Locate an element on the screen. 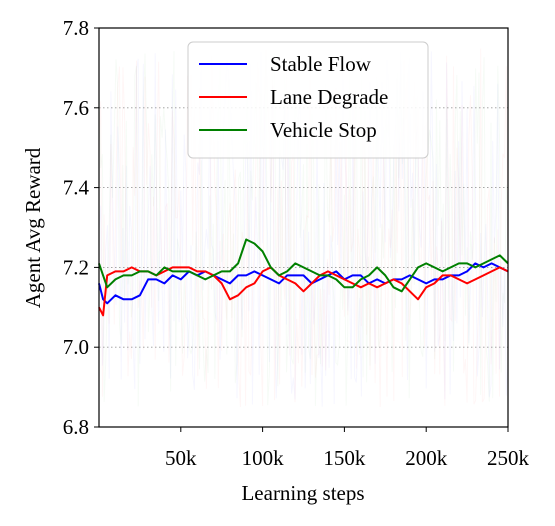 The height and width of the screenshot is (526, 555). x-tick-label: 150k is located at coordinates (344, 458).